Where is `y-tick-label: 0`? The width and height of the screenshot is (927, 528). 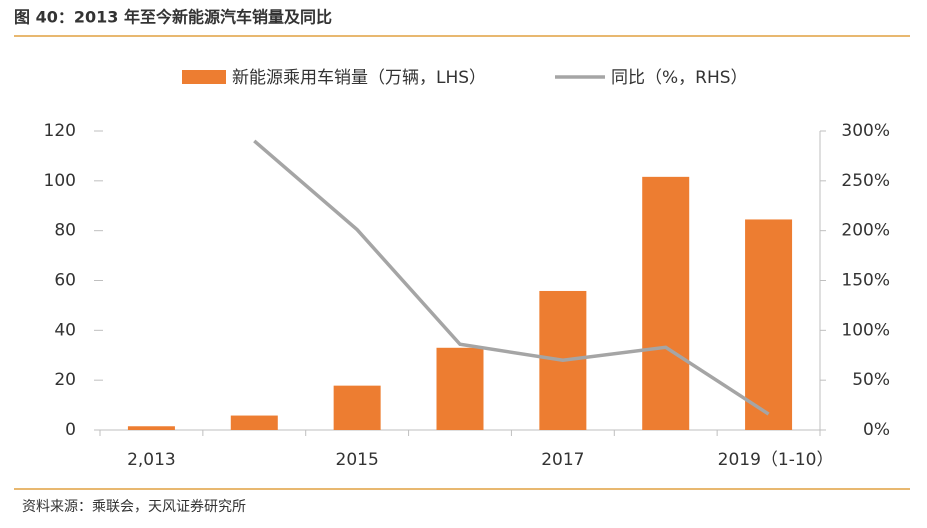
y-tick-label: 0 is located at coordinates (70, 430).